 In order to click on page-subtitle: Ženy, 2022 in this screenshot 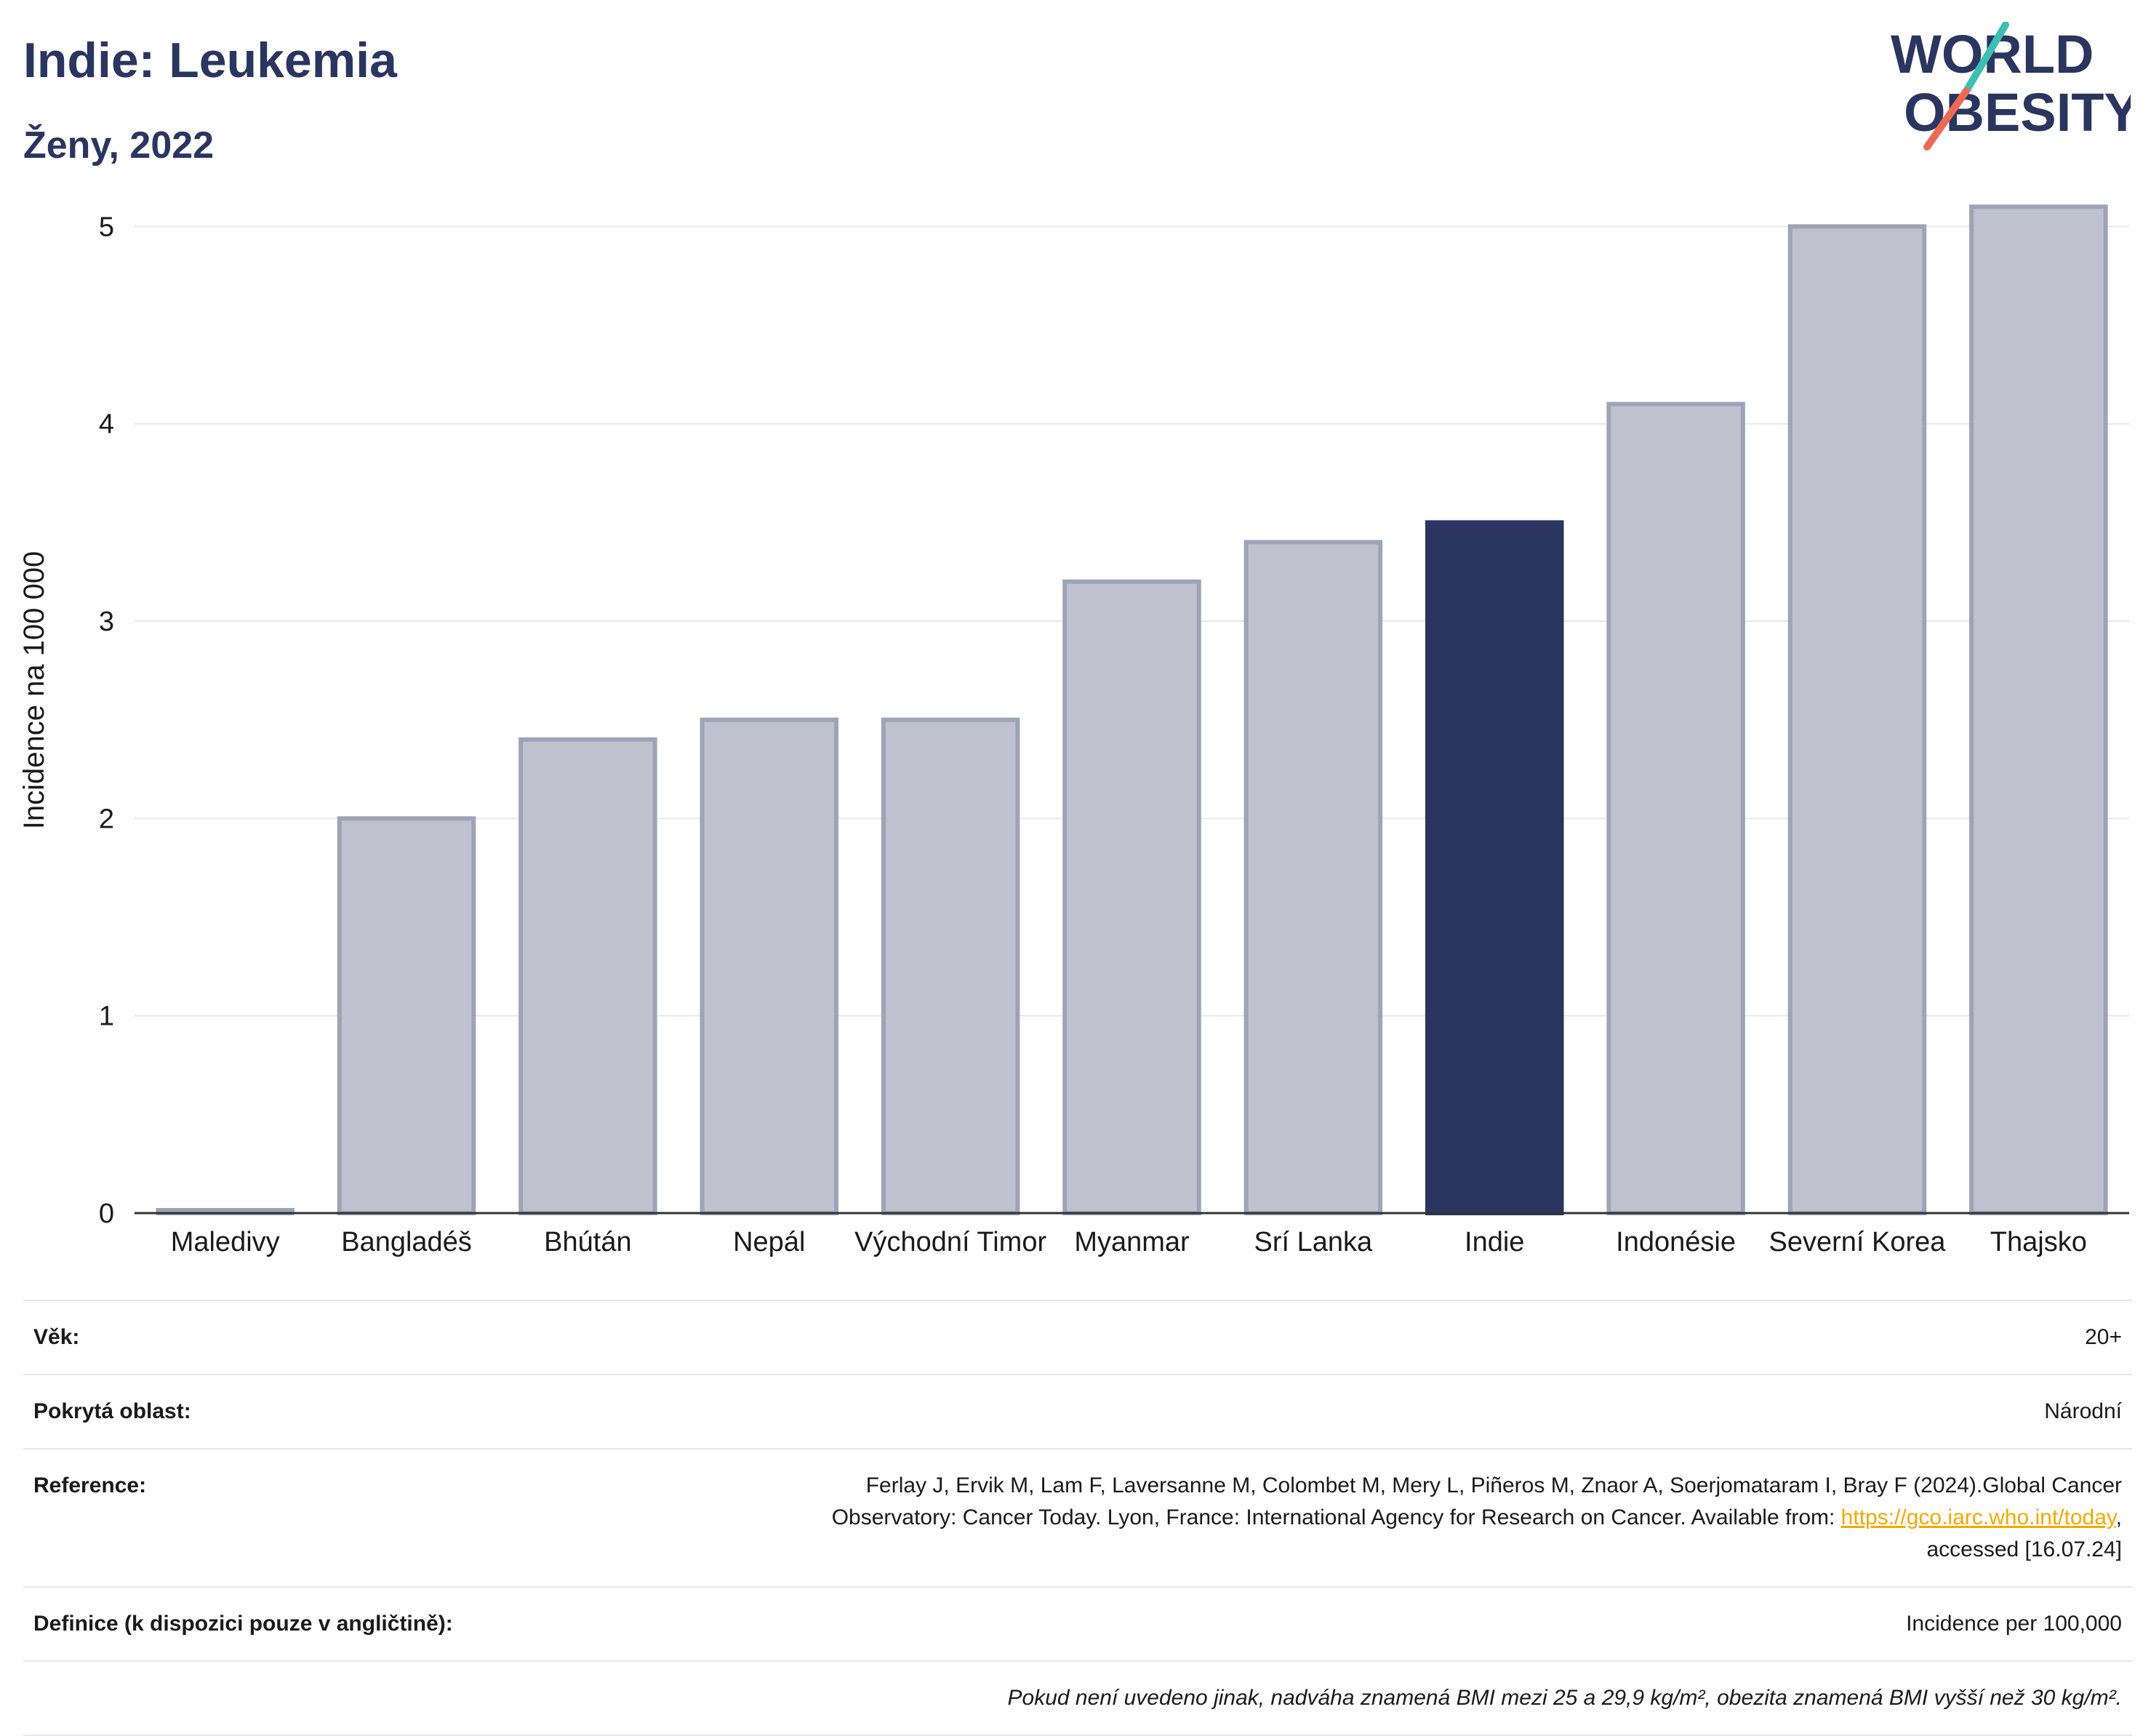, I will do `click(119, 145)`.